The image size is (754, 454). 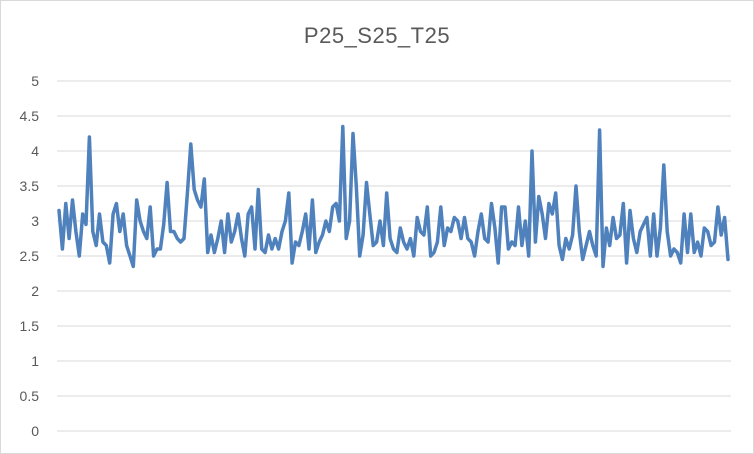 I want to click on y-tick-label: 0, so click(x=35, y=431).